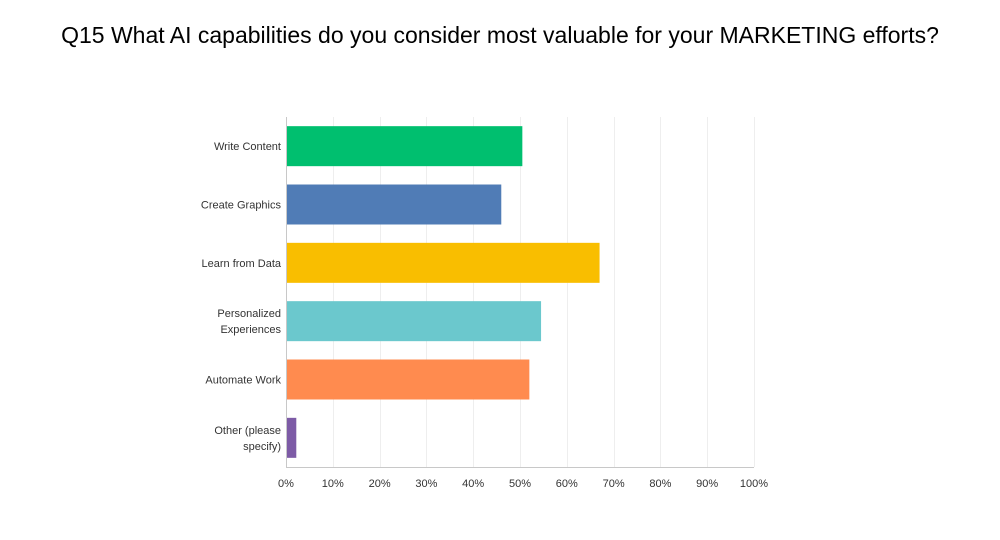 The height and width of the screenshot is (540, 1000). What do you see at coordinates (707, 484) in the screenshot?
I see `x-tick-label: 90%` at bounding box center [707, 484].